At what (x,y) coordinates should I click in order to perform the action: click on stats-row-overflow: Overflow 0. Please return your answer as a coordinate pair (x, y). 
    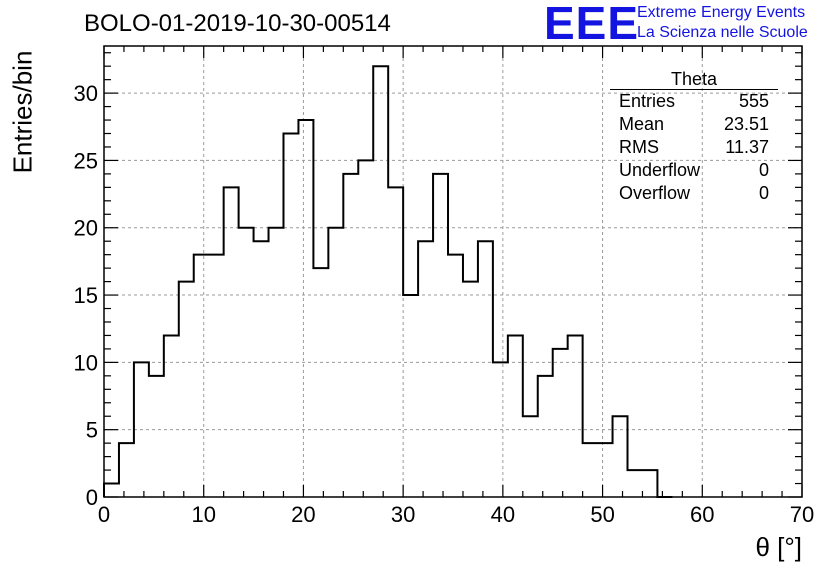
    Looking at the image, I should click on (694, 193).